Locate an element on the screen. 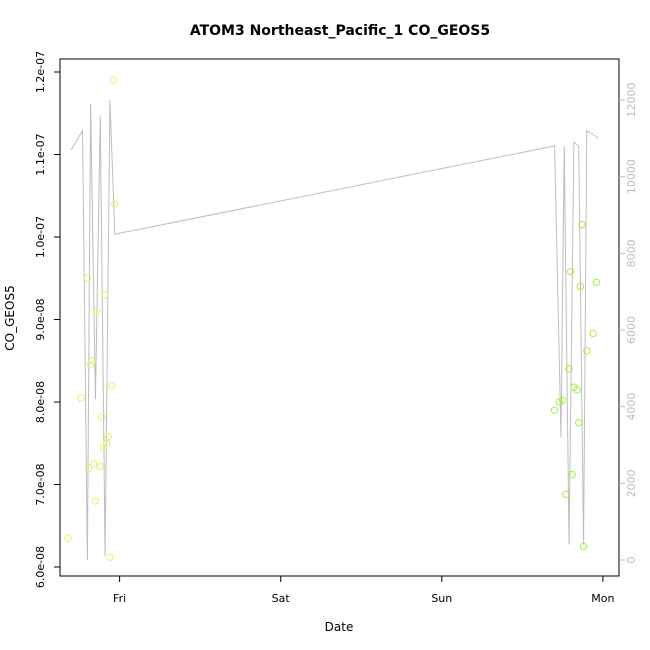 The image size is (650, 650). x-tick-label: Sun is located at coordinates (441, 598).